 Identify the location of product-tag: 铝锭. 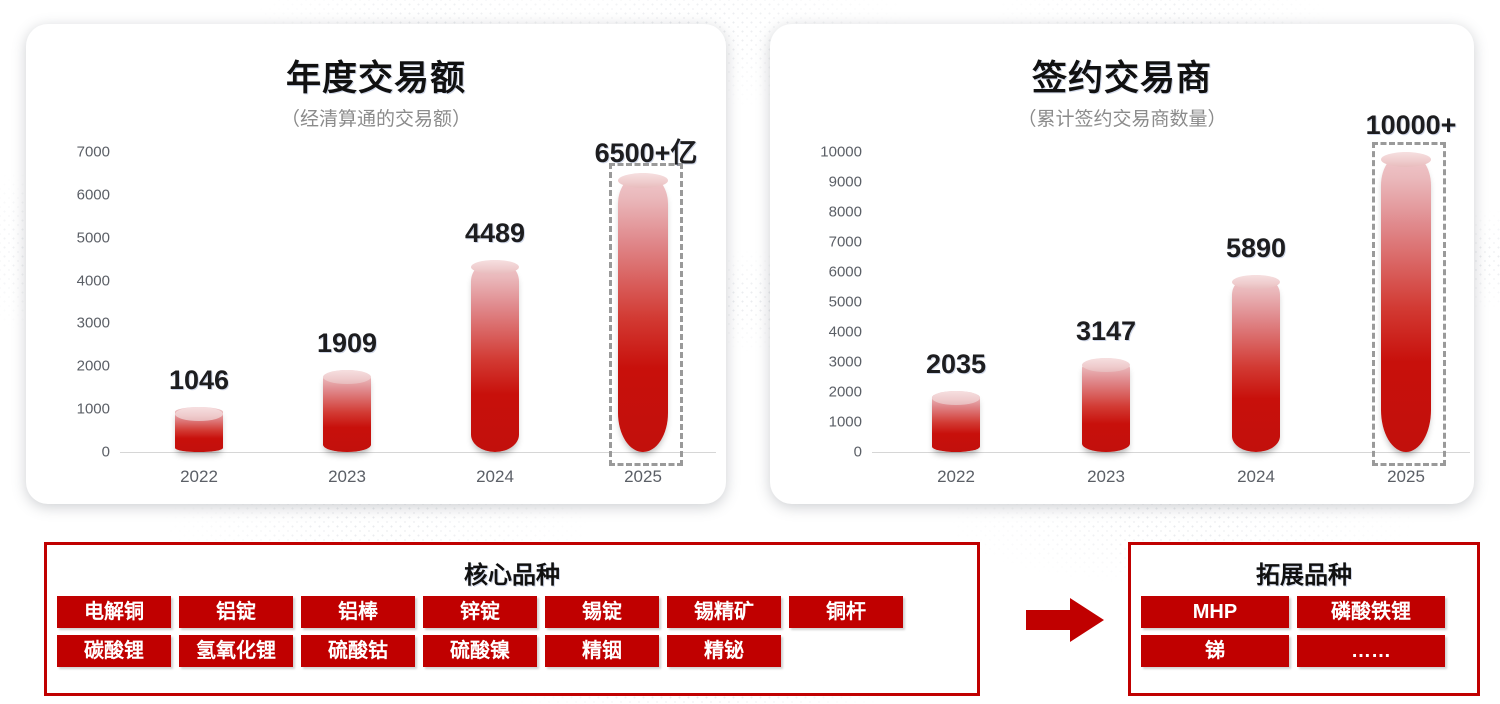
(236, 612).